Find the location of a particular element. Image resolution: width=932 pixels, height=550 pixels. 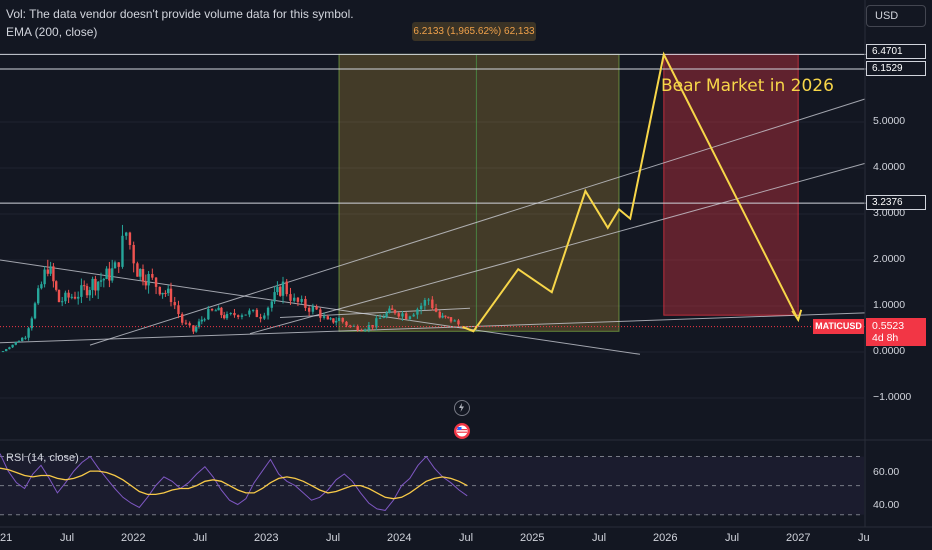

bear-market-annotation: Bear Market in 2026 is located at coordinates (747, 86).